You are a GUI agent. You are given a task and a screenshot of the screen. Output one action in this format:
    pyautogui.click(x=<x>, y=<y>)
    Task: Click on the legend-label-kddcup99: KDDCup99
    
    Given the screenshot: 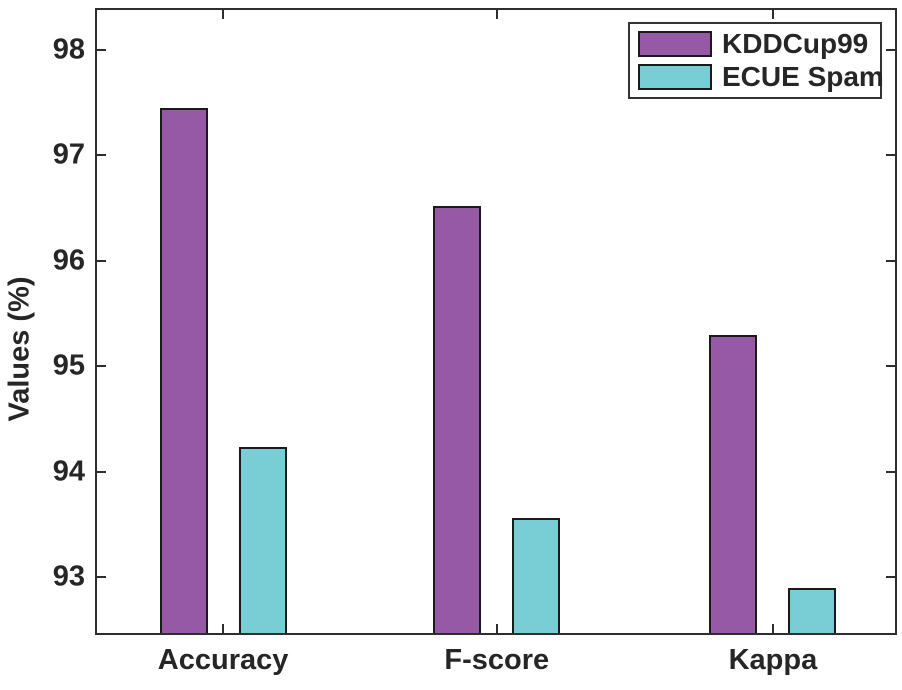 What is the action you would take?
    pyautogui.click(x=795, y=43)
    